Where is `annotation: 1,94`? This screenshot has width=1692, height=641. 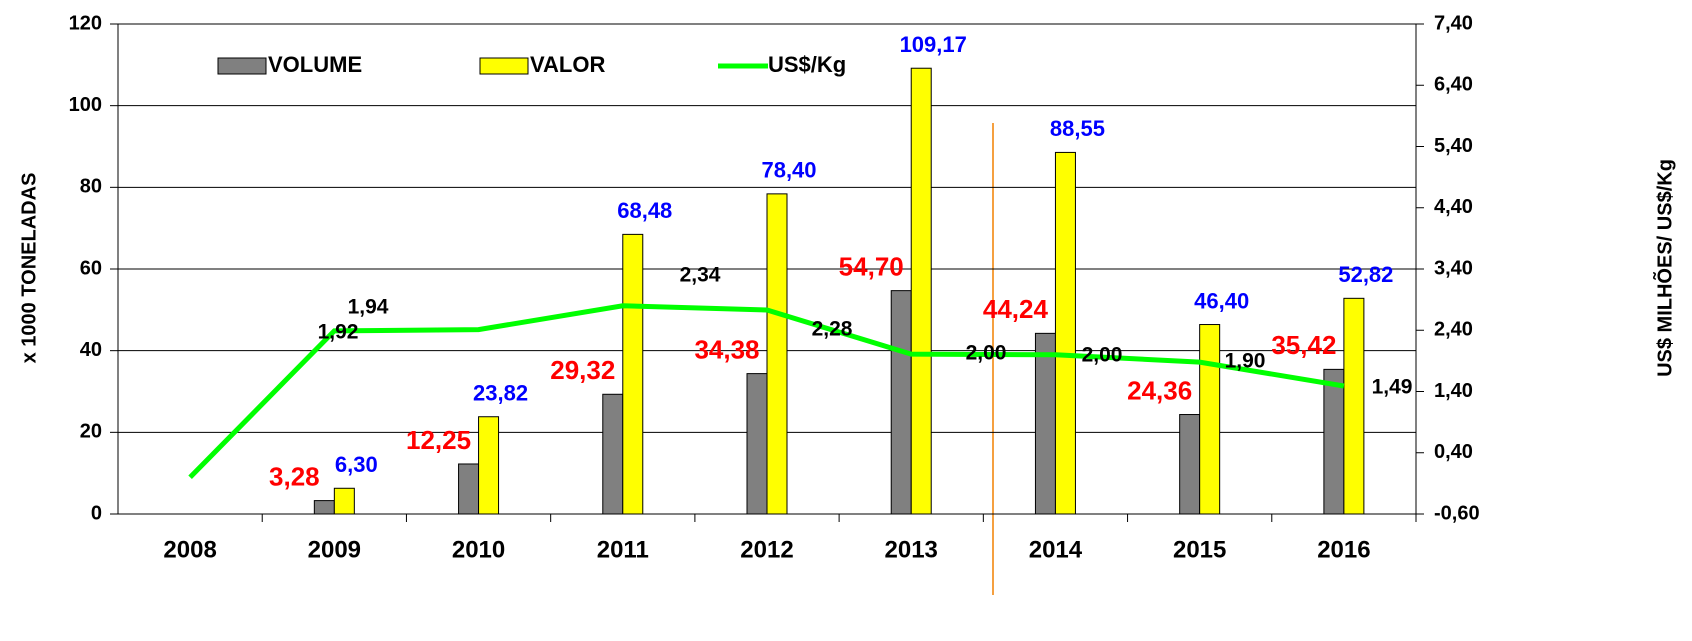 annotation: 1,94 is located at coordinates (368, 307).